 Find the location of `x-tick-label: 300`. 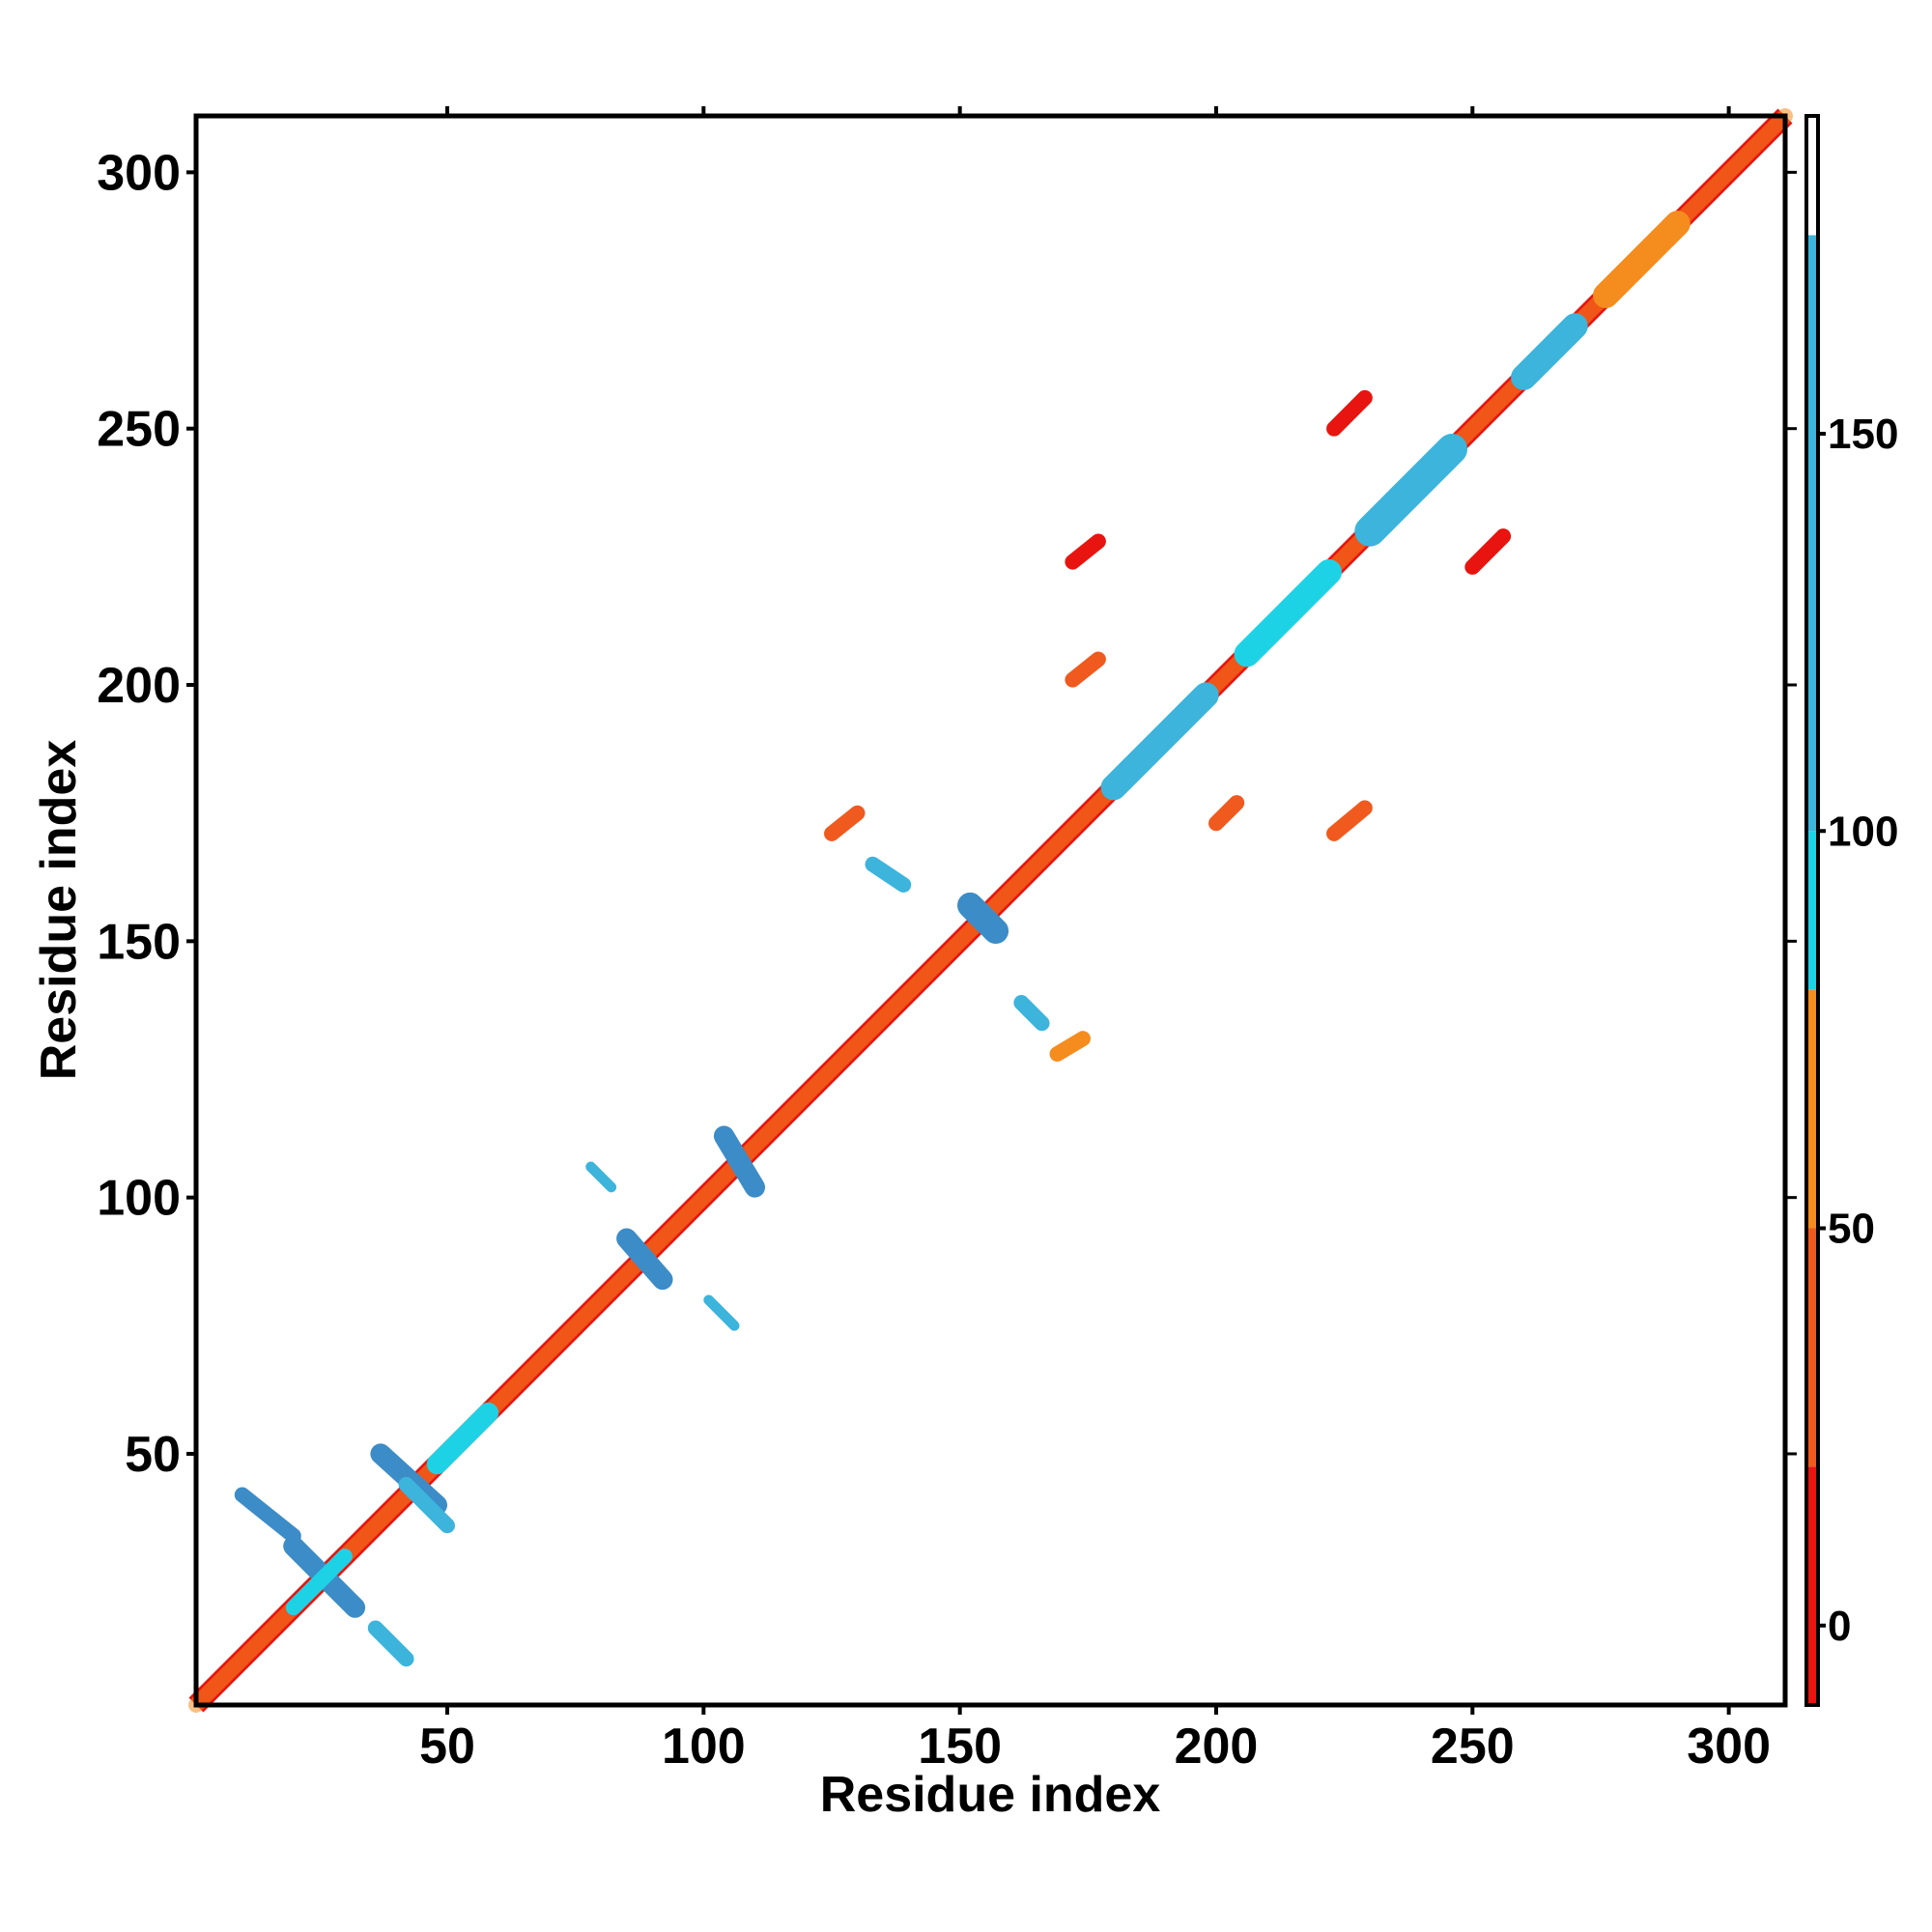

x-tick-label: 300 is located at coordinates (1729, 1747).